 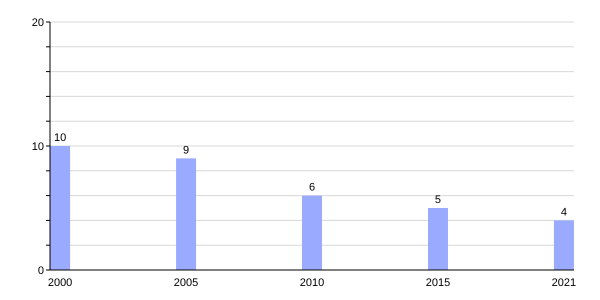 I want to click on data-label: 9, so click(x=186, y=150).